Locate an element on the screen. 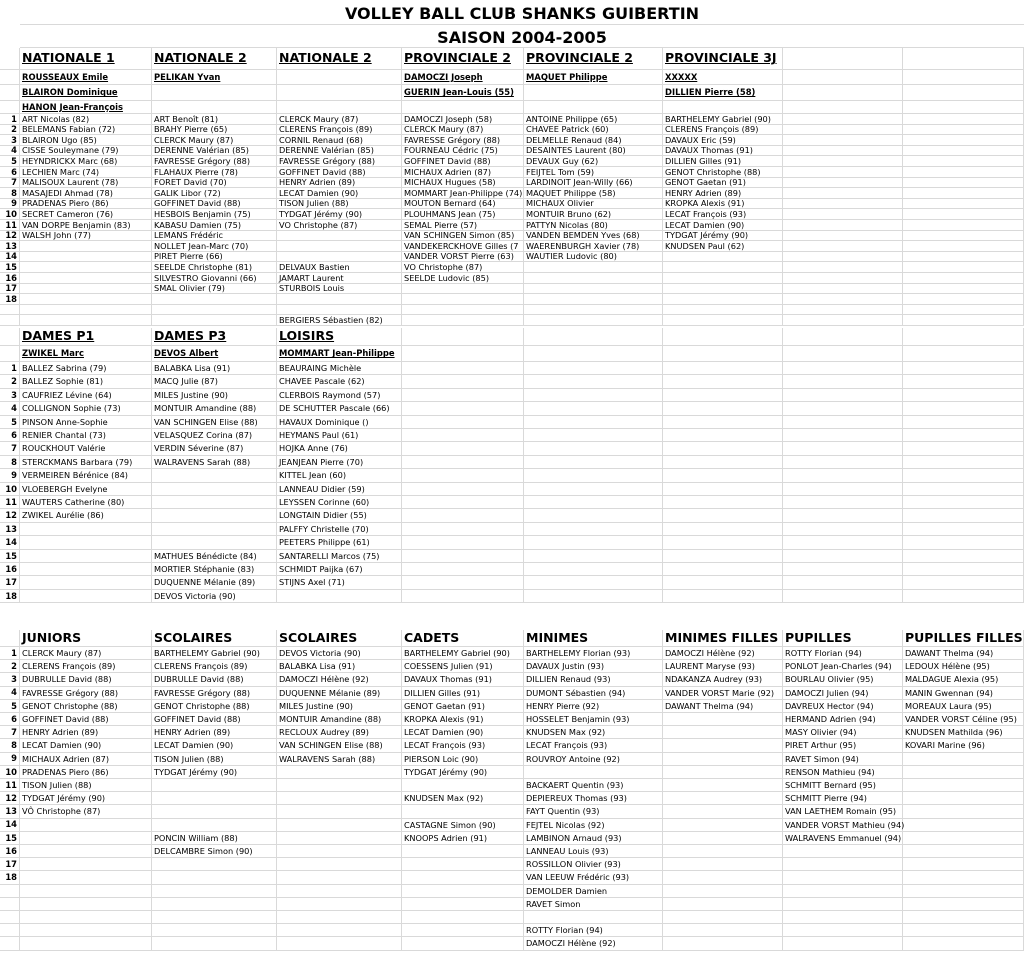  player-cell: LAMBINON Arnaud (93) is located at coordinates (593, 838).